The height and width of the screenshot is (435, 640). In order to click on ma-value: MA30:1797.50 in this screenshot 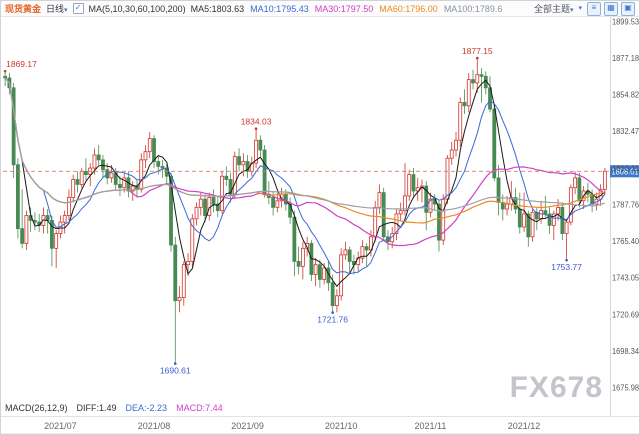, I will do `click(344, 8)`.